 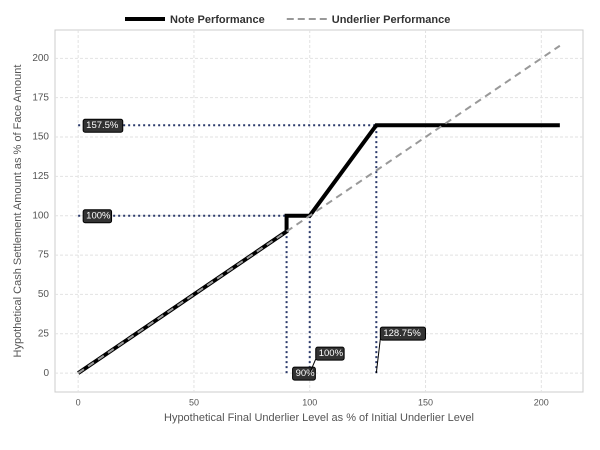 What do you see at coordinates (391, 20) in the screenshot?
I see `legend-label: Underlier Performance` at bounding box center [391, 20].